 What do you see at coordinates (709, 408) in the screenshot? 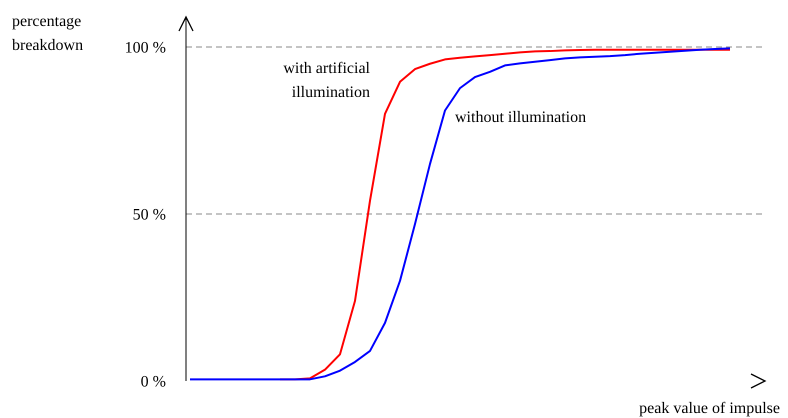
I see `x-axis-title: peak value of impulse` at bounding box center [709, 408].